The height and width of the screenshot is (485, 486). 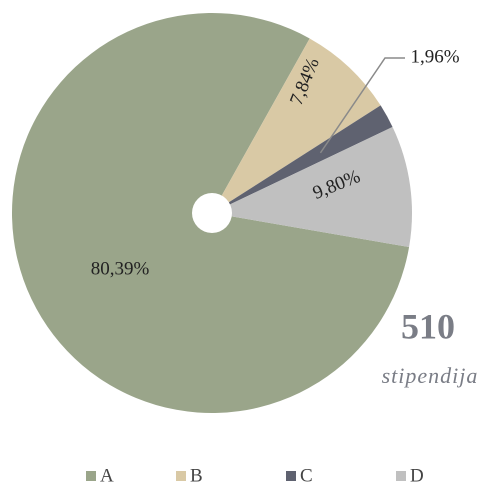 What do you see at coordinates (417, 475) in the screenshot?
I see `legend-label: D` at bounding box center [417, 475].